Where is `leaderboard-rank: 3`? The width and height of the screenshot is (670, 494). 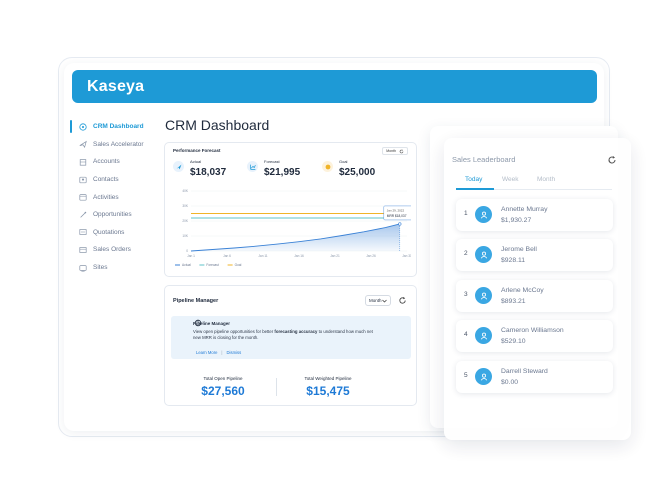 leaderboard-rank: 3 is located at coordinates (466, 294).